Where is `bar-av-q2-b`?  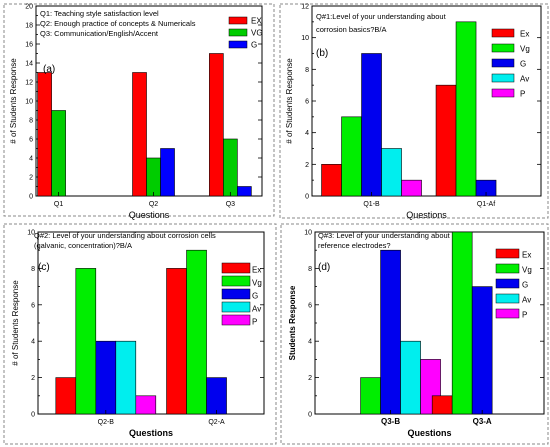
bar-av-q2-b is located at coordinates (126, 377).